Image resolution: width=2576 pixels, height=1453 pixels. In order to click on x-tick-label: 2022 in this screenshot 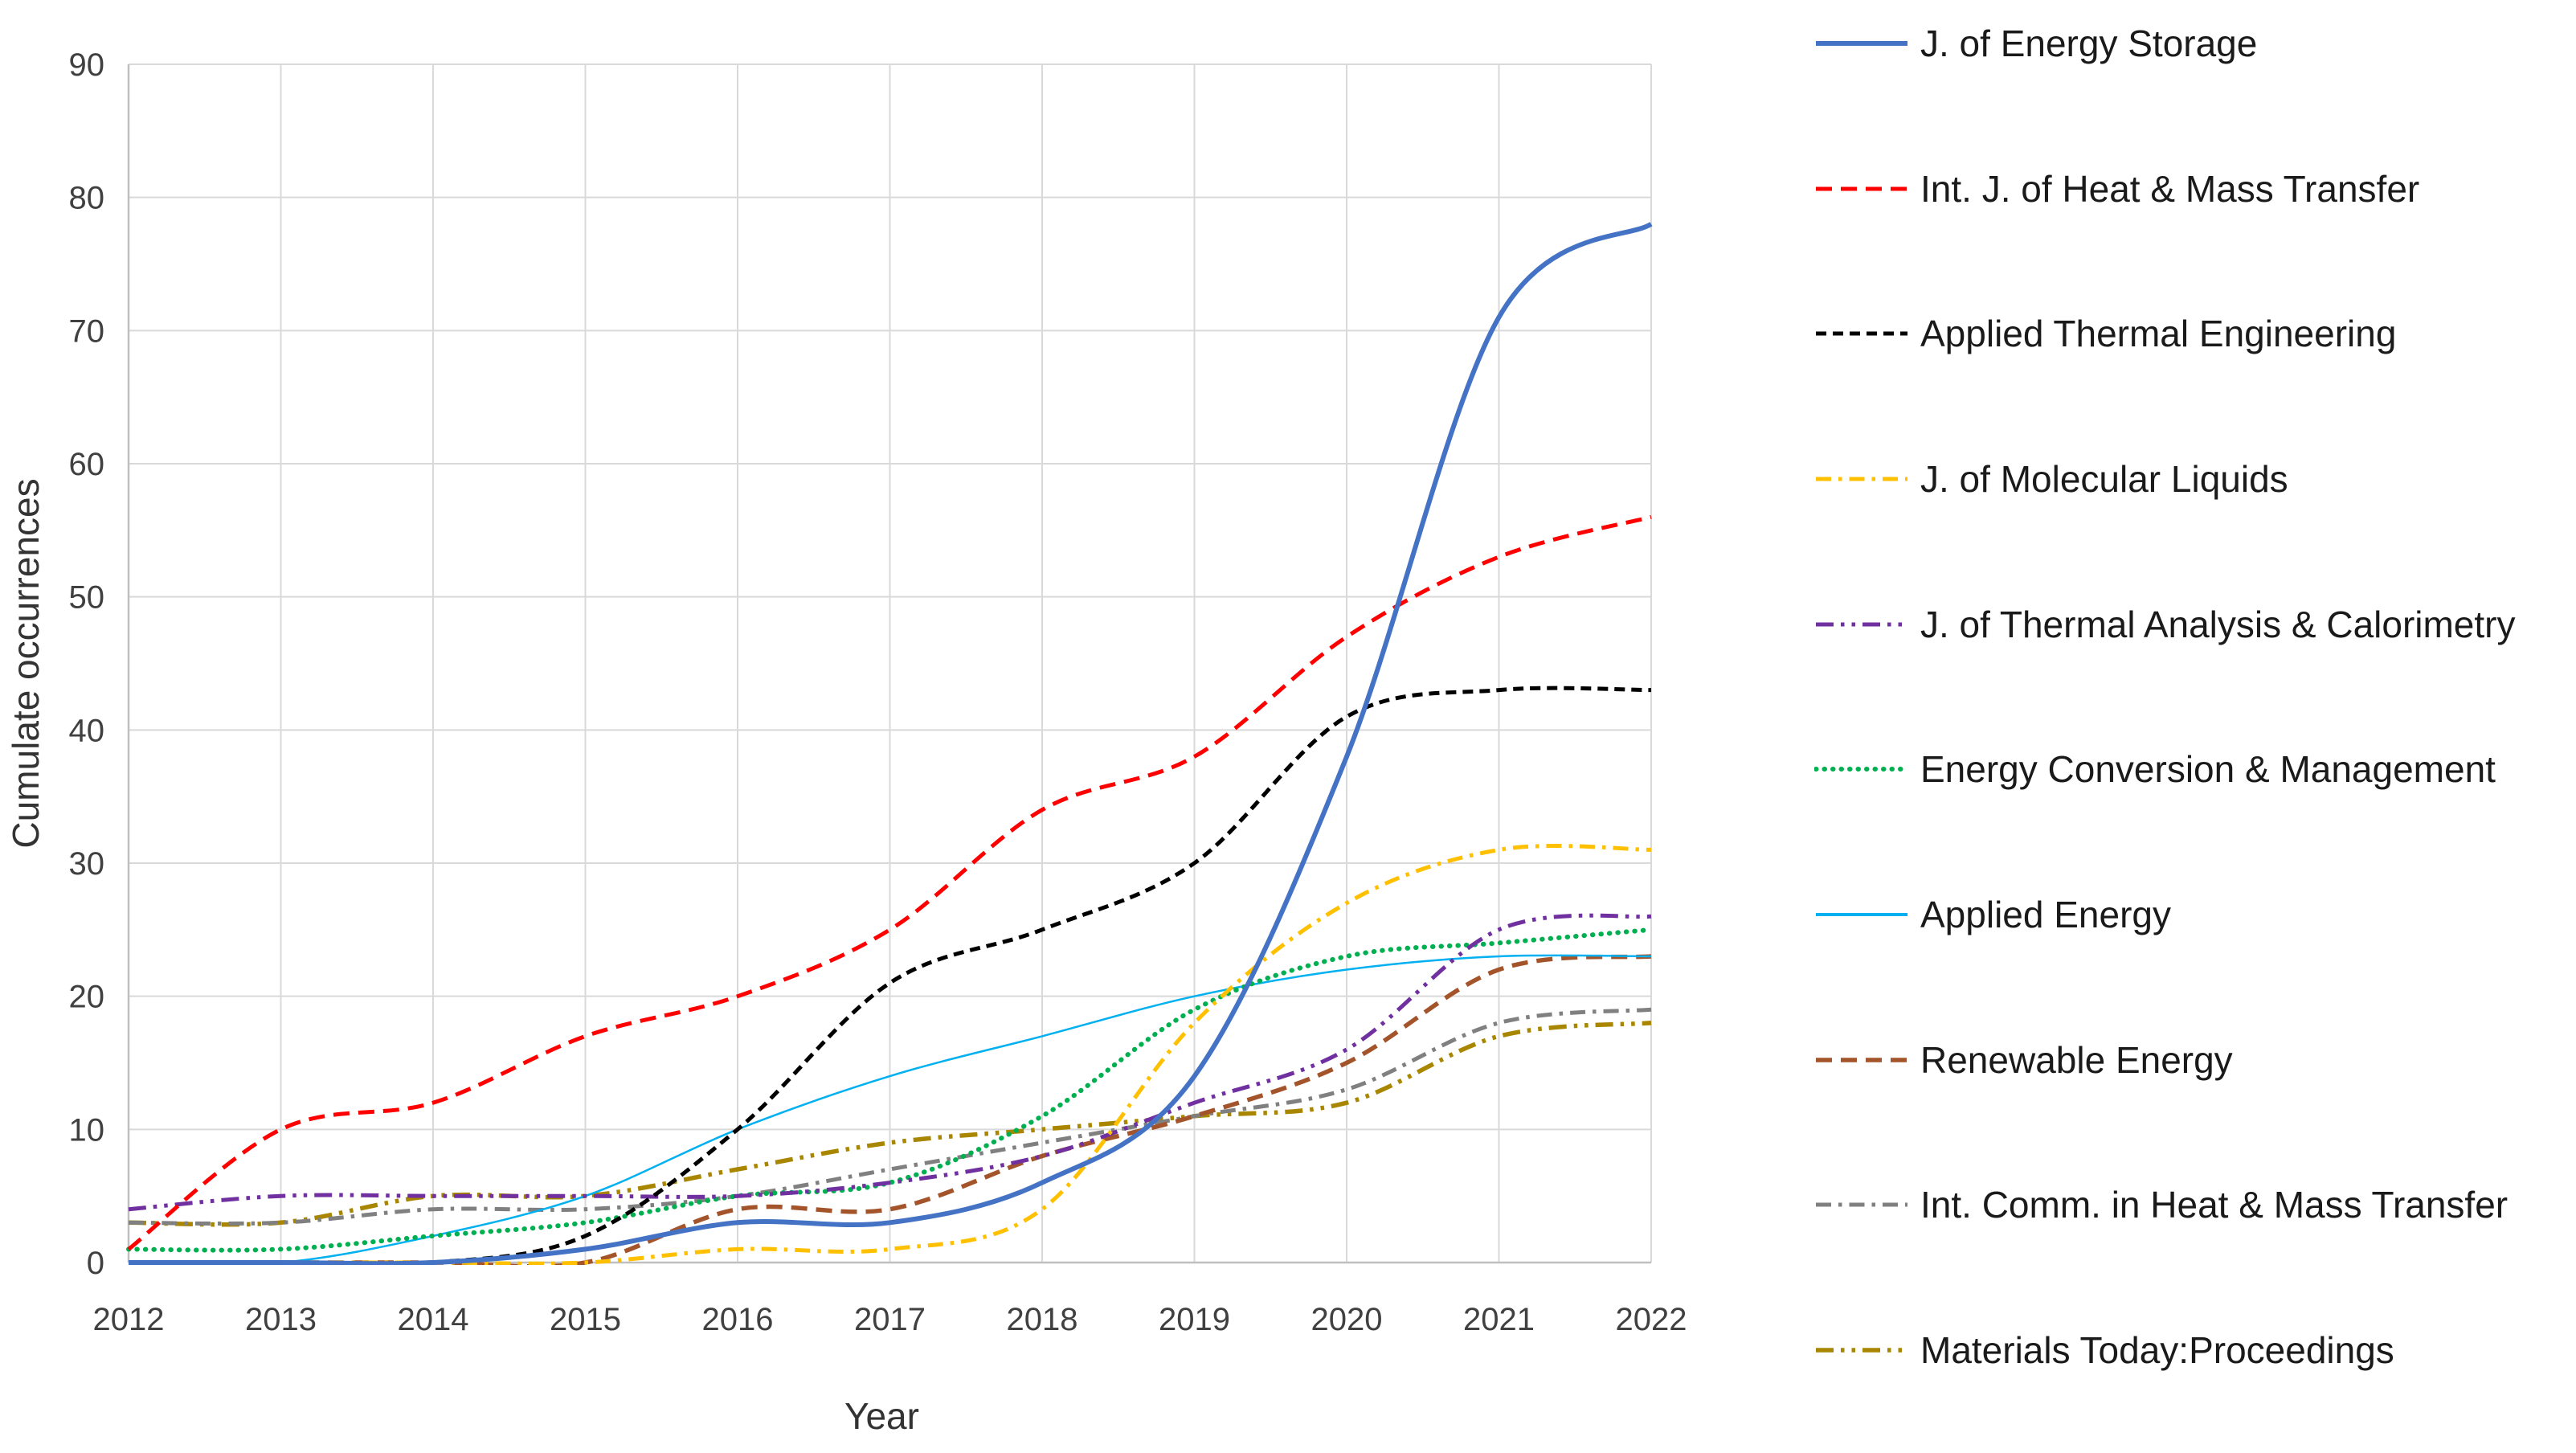, I will do `click(1652, 1319)`.